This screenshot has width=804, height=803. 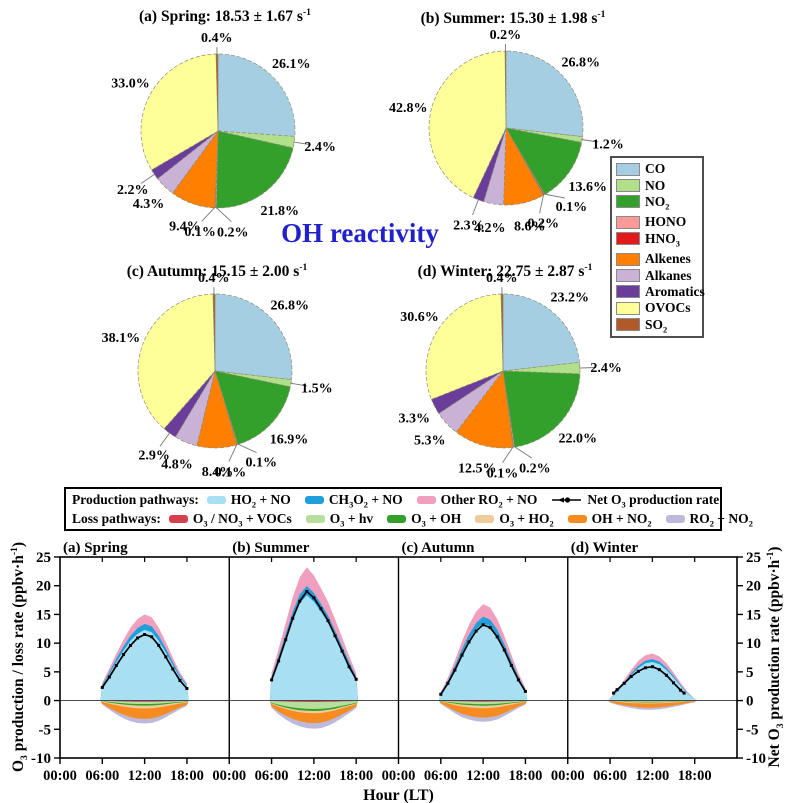 What do you see at coordinates (526, 519) in the screenshot?
I see `pathway-label-O3+HO2: O3 + HO2` at bounding box center [526, 519].